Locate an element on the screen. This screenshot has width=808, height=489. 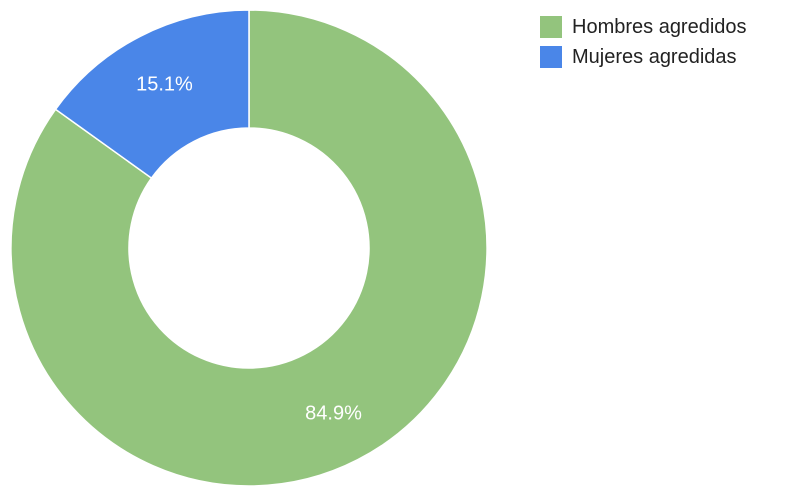
slice-label-mujeres: 15.1% is located at coordinates (164, 84).